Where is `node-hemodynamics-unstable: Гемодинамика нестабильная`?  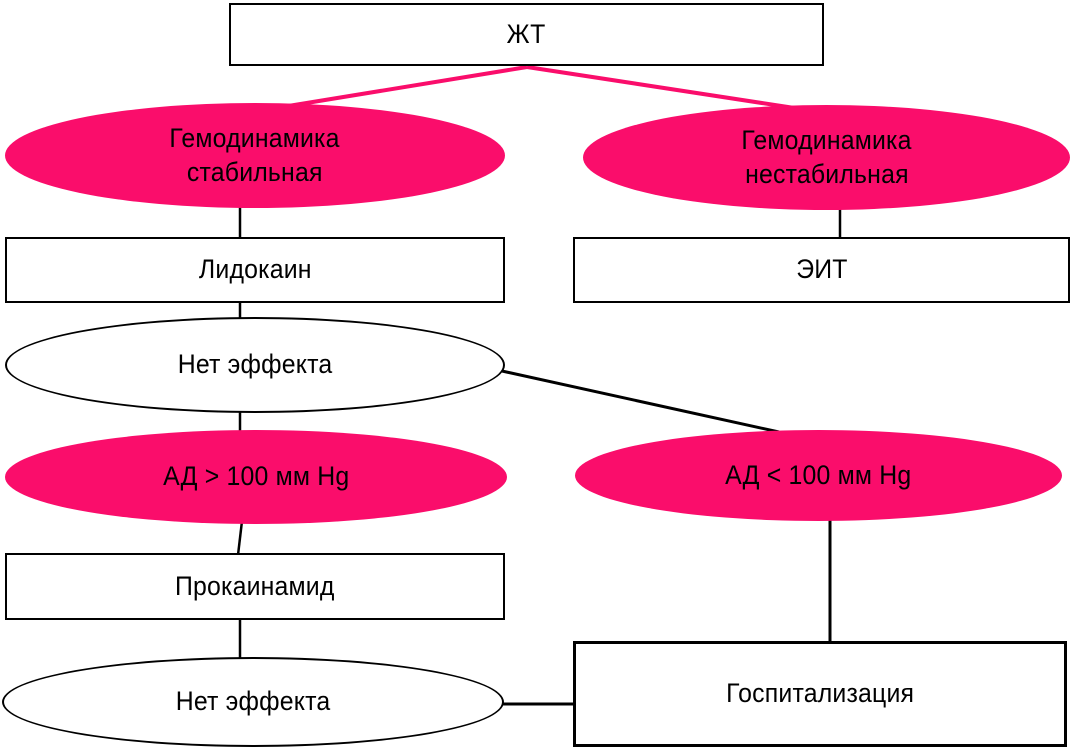
node-hemodynamics-unstable: Гемодинамика нестабильная is located at coordinates (826, 157).